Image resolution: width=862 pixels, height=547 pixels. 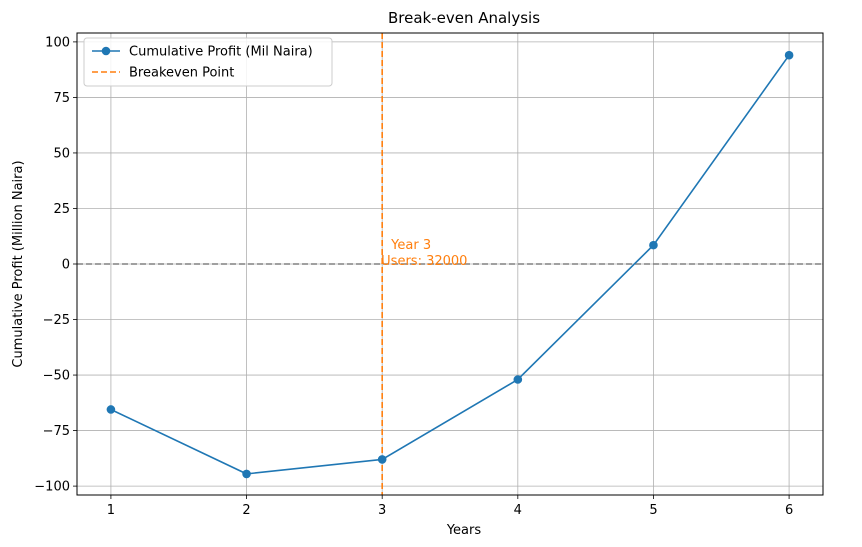 What do you see at coordinates (789, 510) in the screenshot?
I see `x-tick-label: 6` at bounding box center [789, 510].